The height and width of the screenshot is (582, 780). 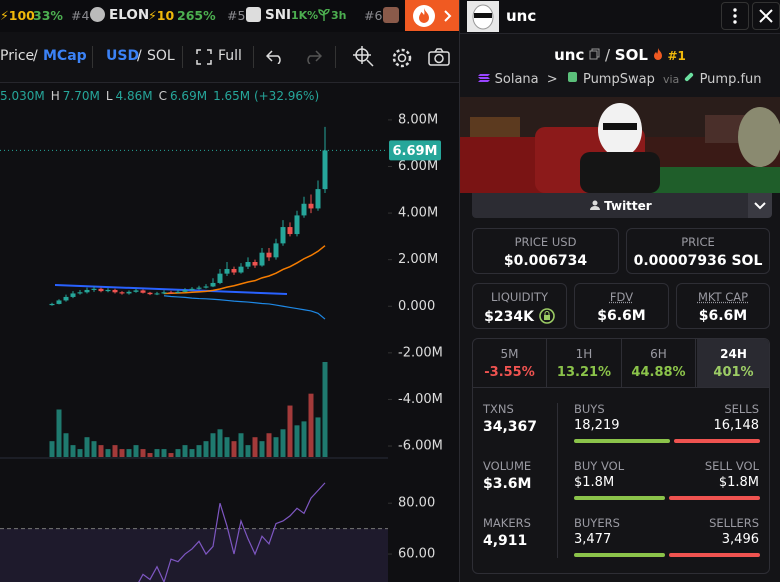 What do you see at coordinates (723, 306) in the screenshot?
I see `stat-card: MKT CAP $6.6M` at bounding box center [723, 306].